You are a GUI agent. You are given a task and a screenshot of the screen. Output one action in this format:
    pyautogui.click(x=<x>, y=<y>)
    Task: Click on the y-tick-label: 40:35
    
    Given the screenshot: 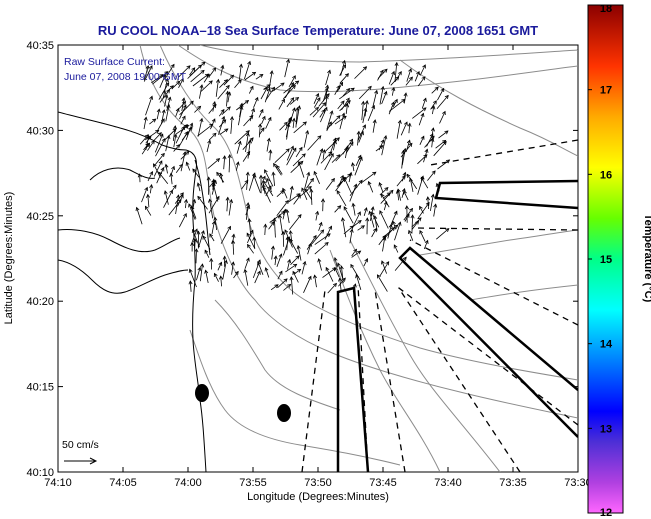 What is the action you would take?
    pyautogui.click(x=40, y=46)
    